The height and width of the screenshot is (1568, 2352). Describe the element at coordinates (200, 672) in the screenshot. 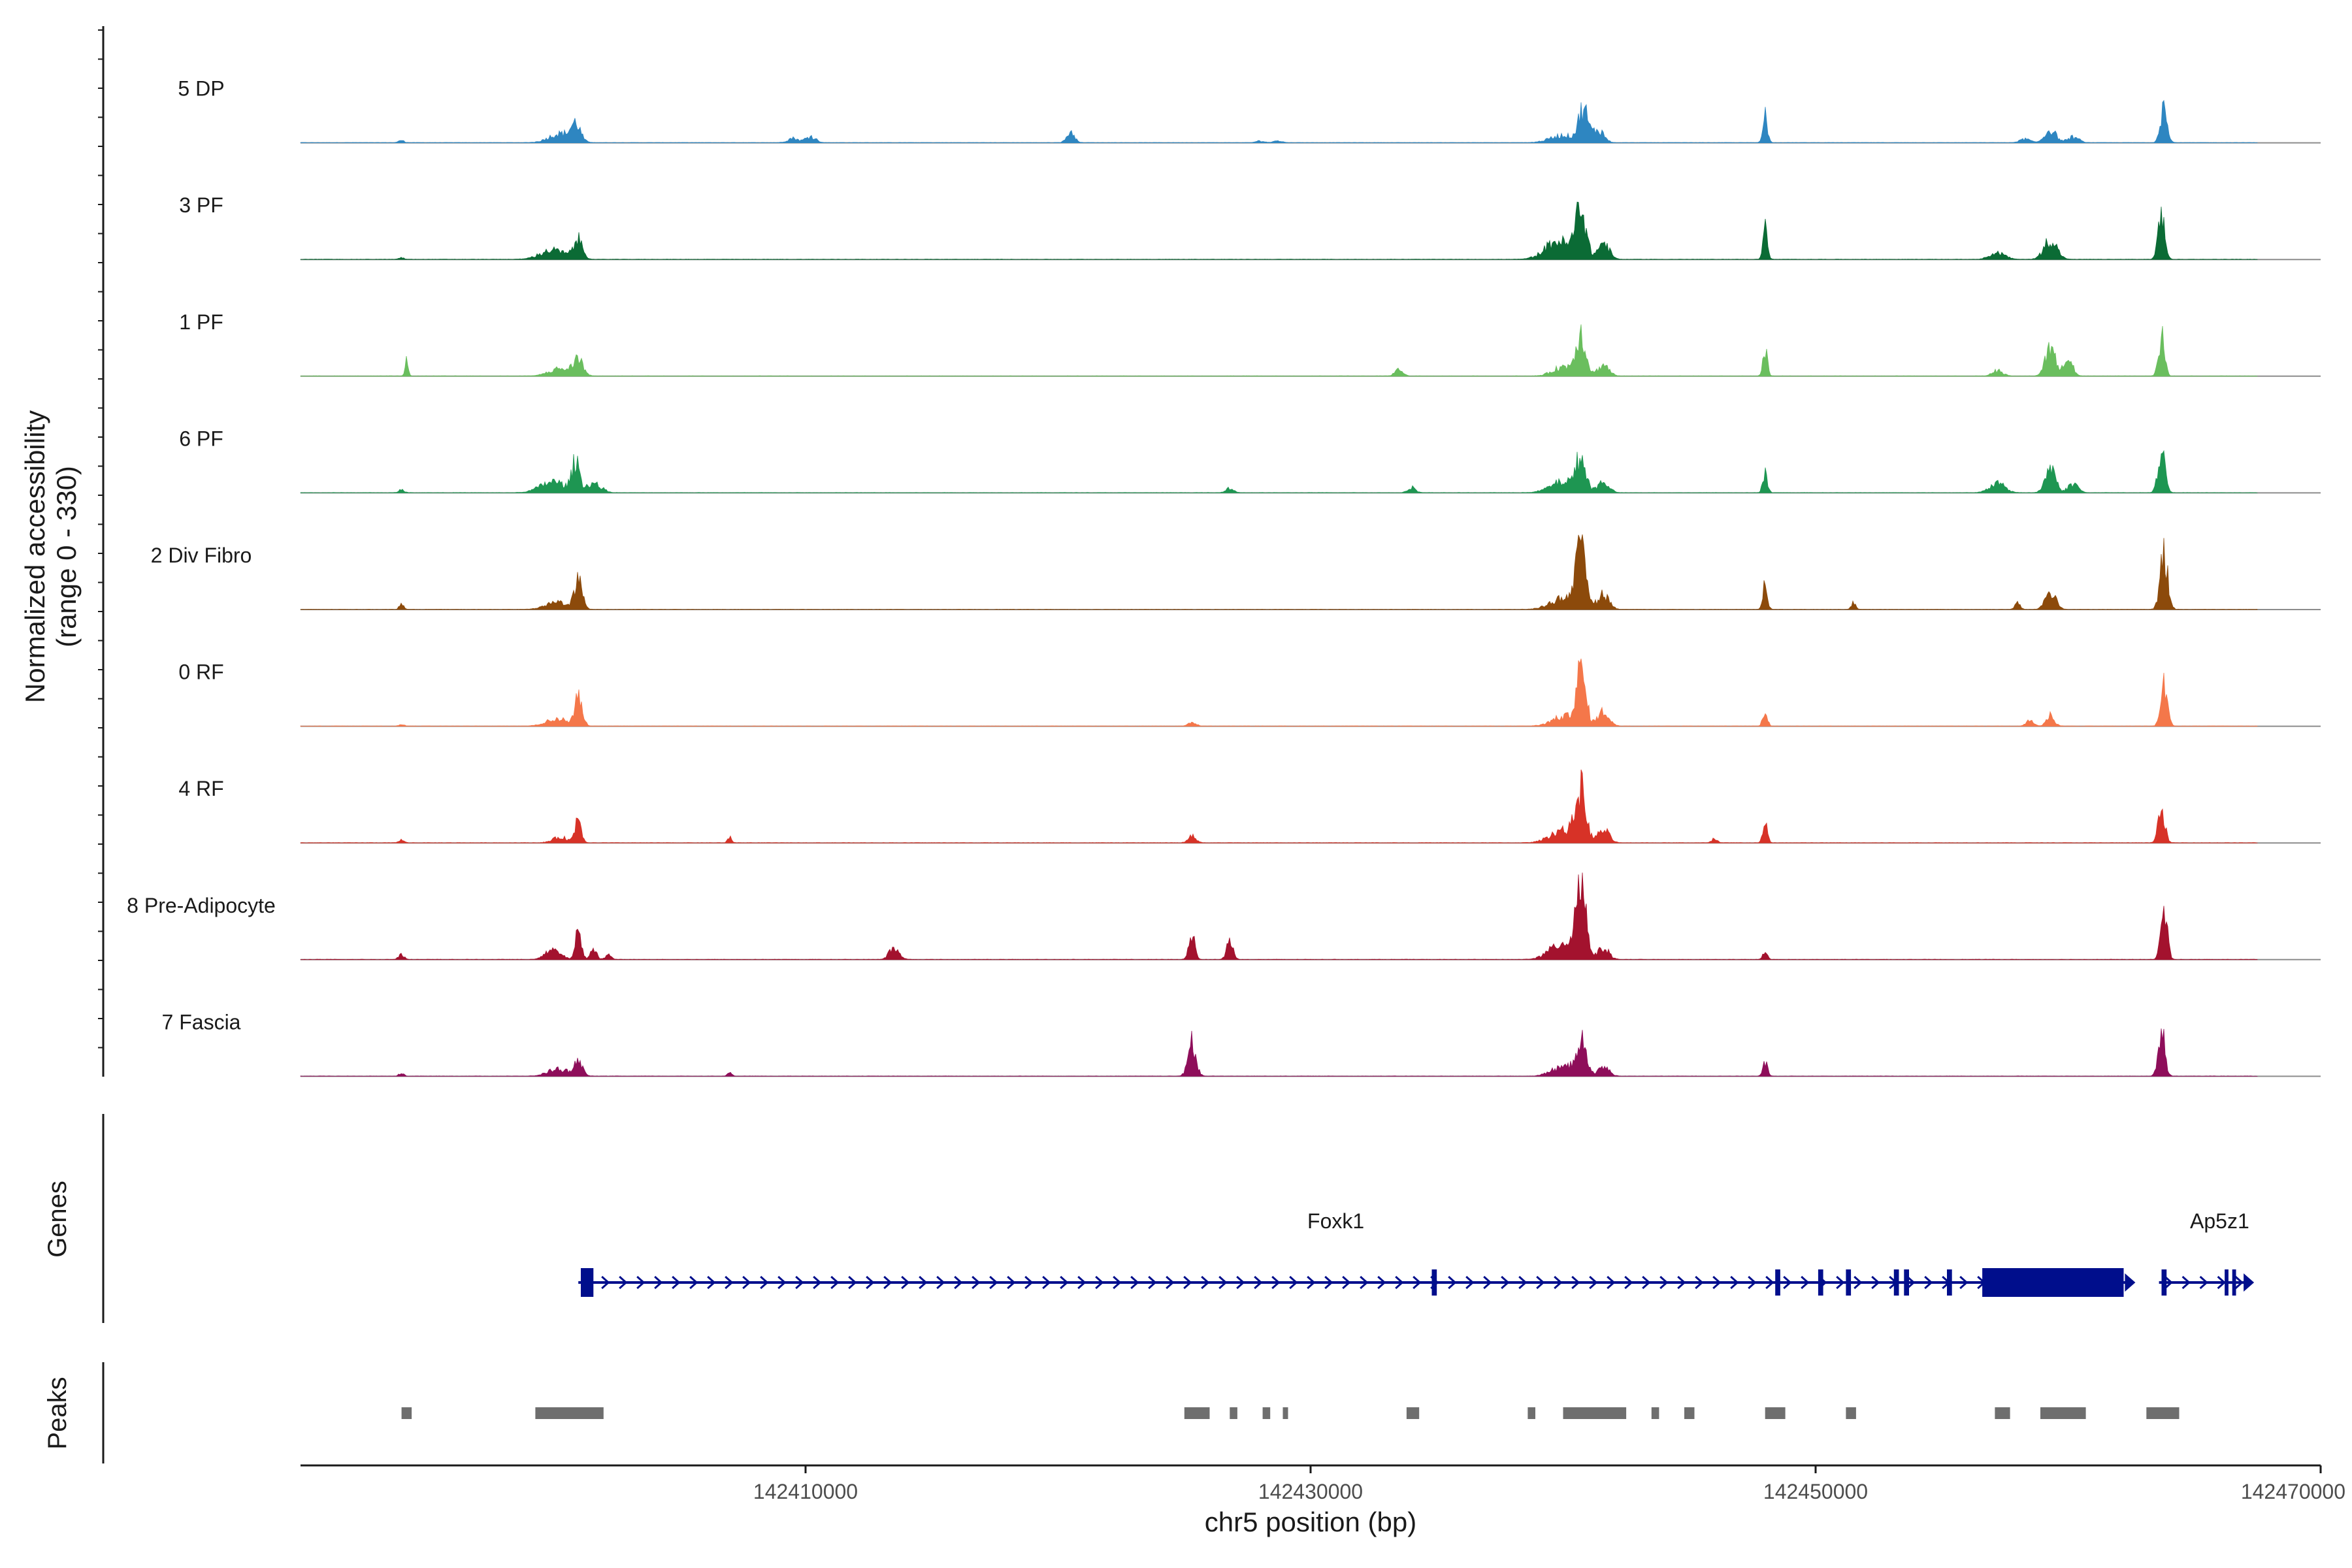

I see `track-label: 0 RF` at that location.